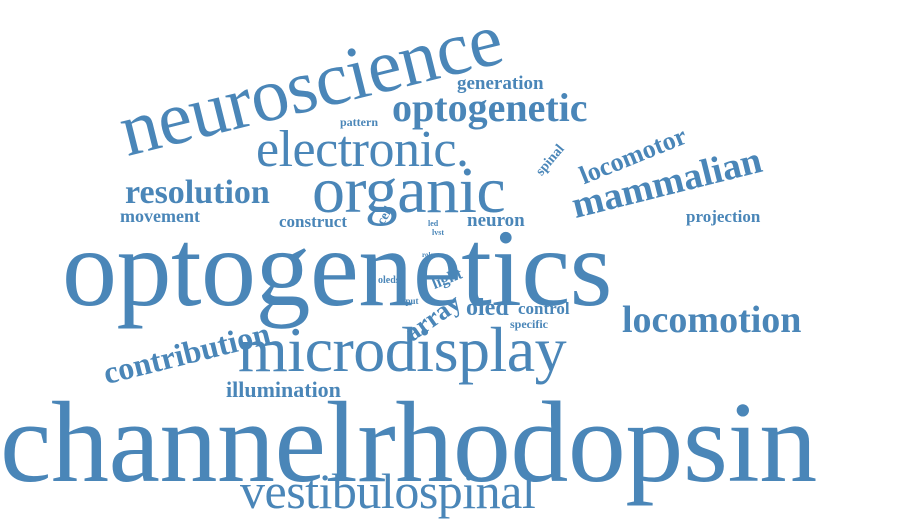 Image resolution: width=900 pixels, height=523 pixels. What do you see at coordinates (362, 149) in the screenshot?
I see `word-electronic: electronic.` at bounding box center [362, 149].